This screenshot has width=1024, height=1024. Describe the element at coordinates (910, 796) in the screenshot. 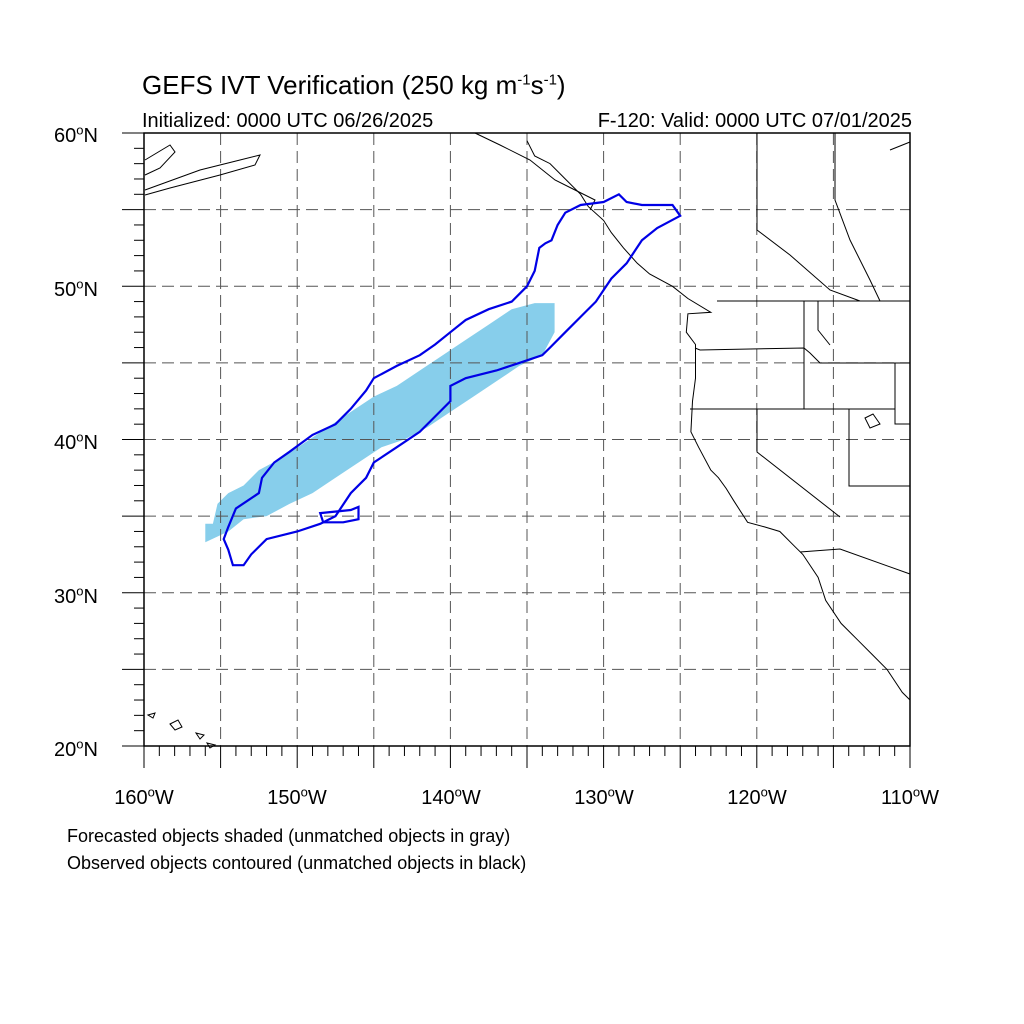

I see `lon-label-110w: 110oW` at that location.